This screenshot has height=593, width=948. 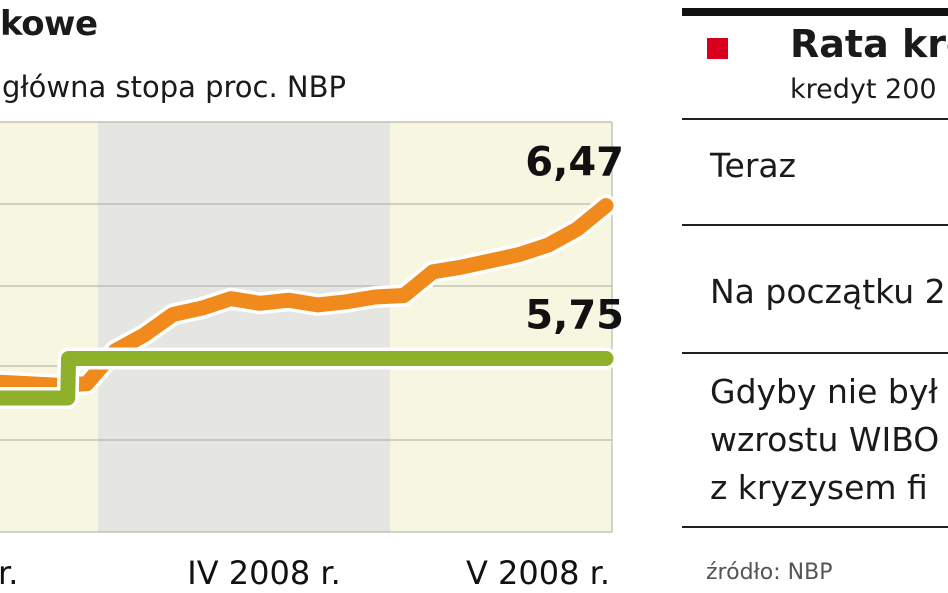 I want to click on x-tick-label: IV 2008 r., so click(x=264, y=573).